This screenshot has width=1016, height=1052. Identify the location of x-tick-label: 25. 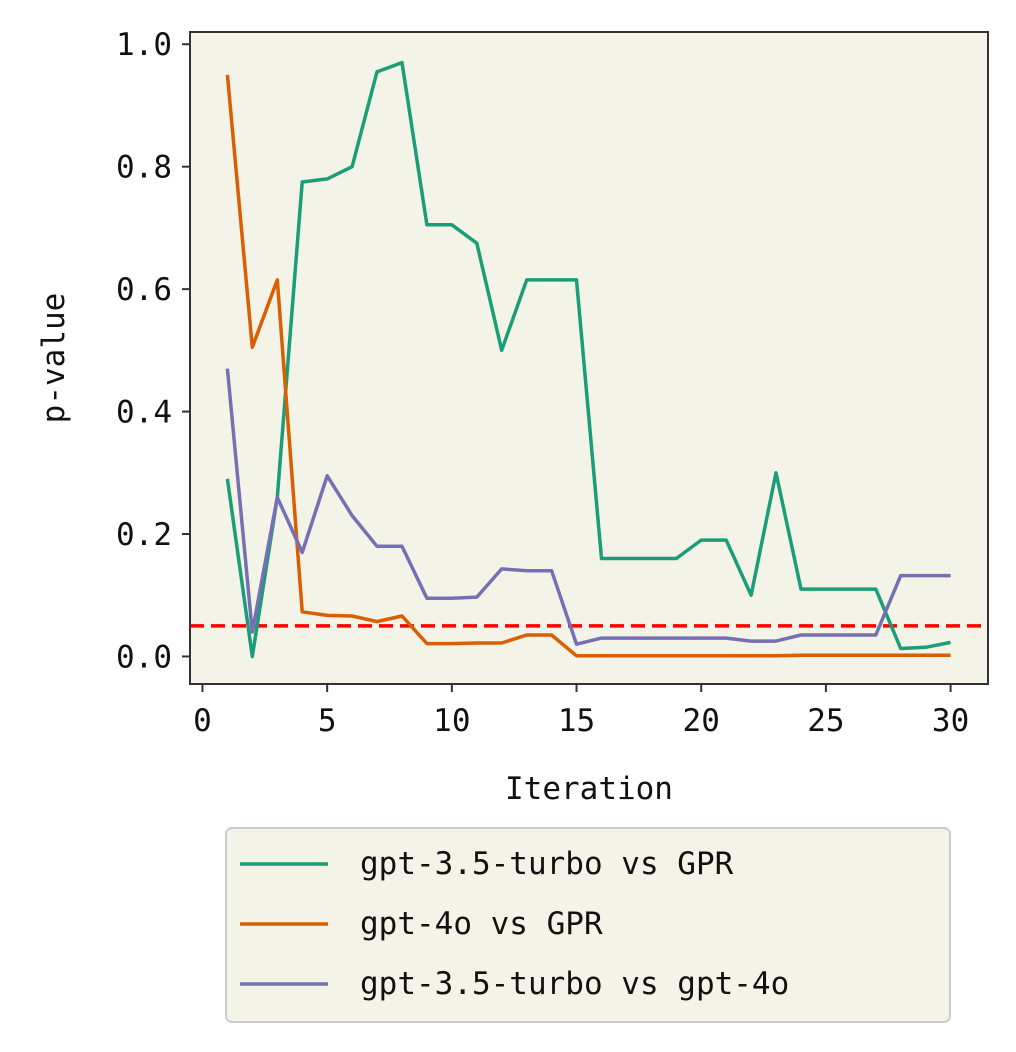
(825, 721).